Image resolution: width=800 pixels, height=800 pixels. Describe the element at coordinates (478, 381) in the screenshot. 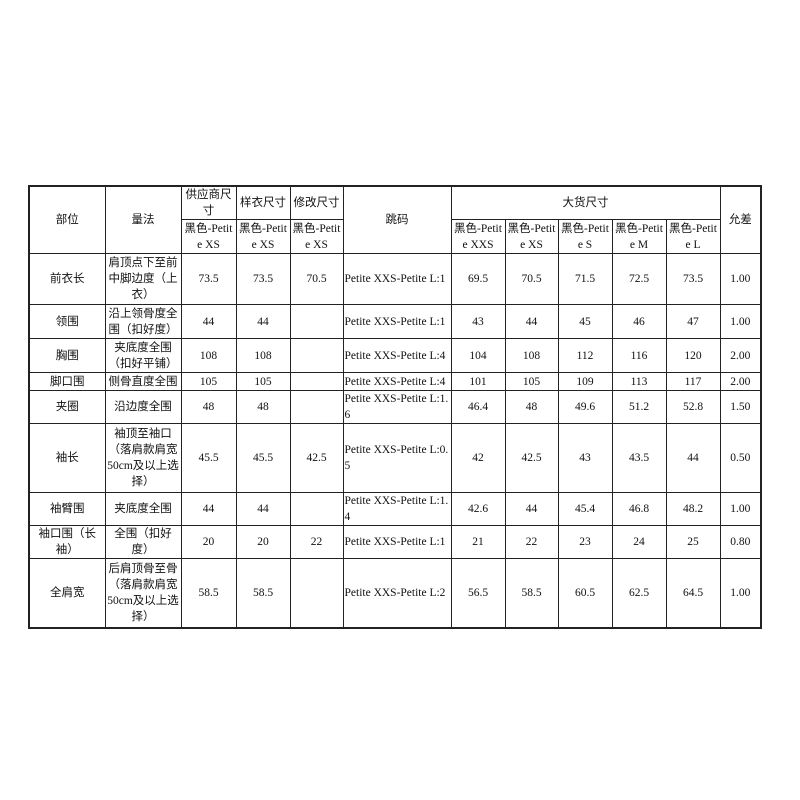

I see `bulk-size-cell: 101` at that location.